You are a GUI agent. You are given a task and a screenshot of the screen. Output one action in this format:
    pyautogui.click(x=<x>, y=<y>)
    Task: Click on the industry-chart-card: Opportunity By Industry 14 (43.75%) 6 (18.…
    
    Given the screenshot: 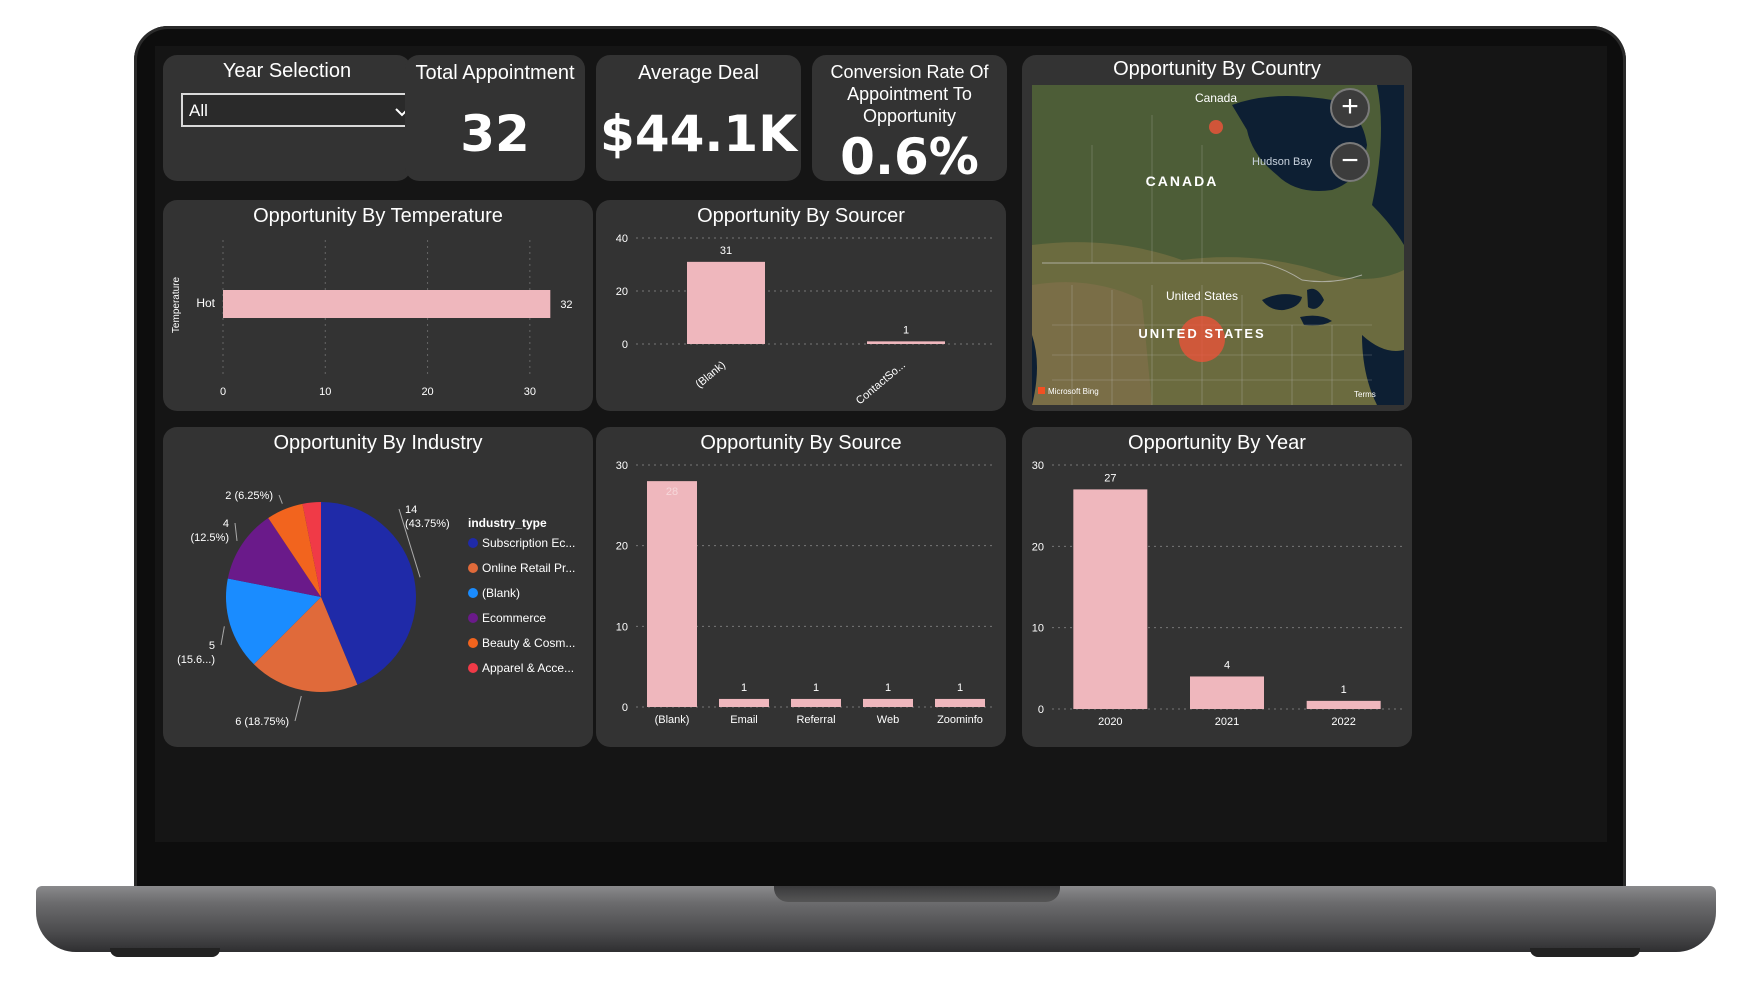 What is the action you would take?
    pyautogui.click(x=378, y=587)
    